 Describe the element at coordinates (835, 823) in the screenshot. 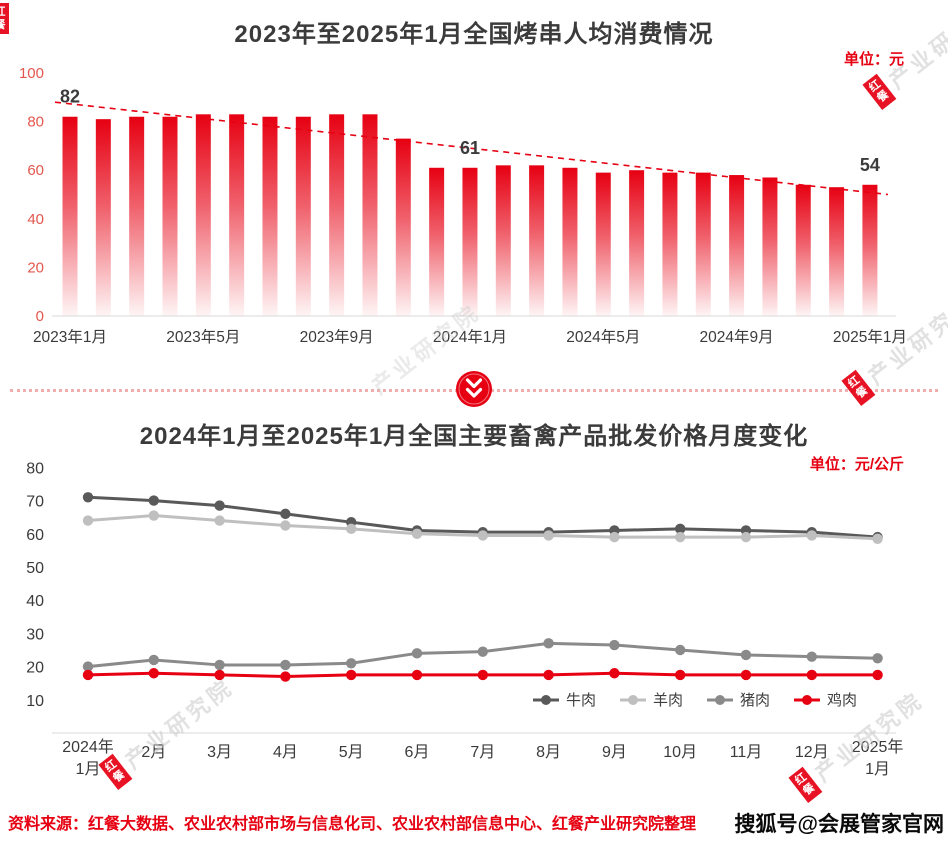

I see `sohu-account-watermark: 搜狐号@会展管家官网` at that location.